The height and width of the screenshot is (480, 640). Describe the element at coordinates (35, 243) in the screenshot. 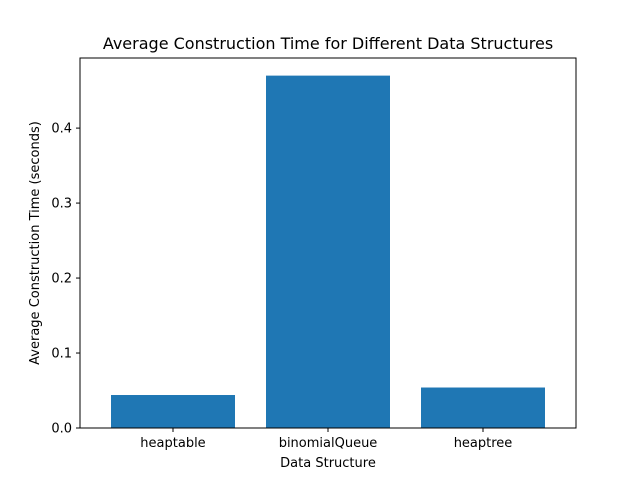

I see `y-axis-label: Average Construction Time (seconds)` at that location.